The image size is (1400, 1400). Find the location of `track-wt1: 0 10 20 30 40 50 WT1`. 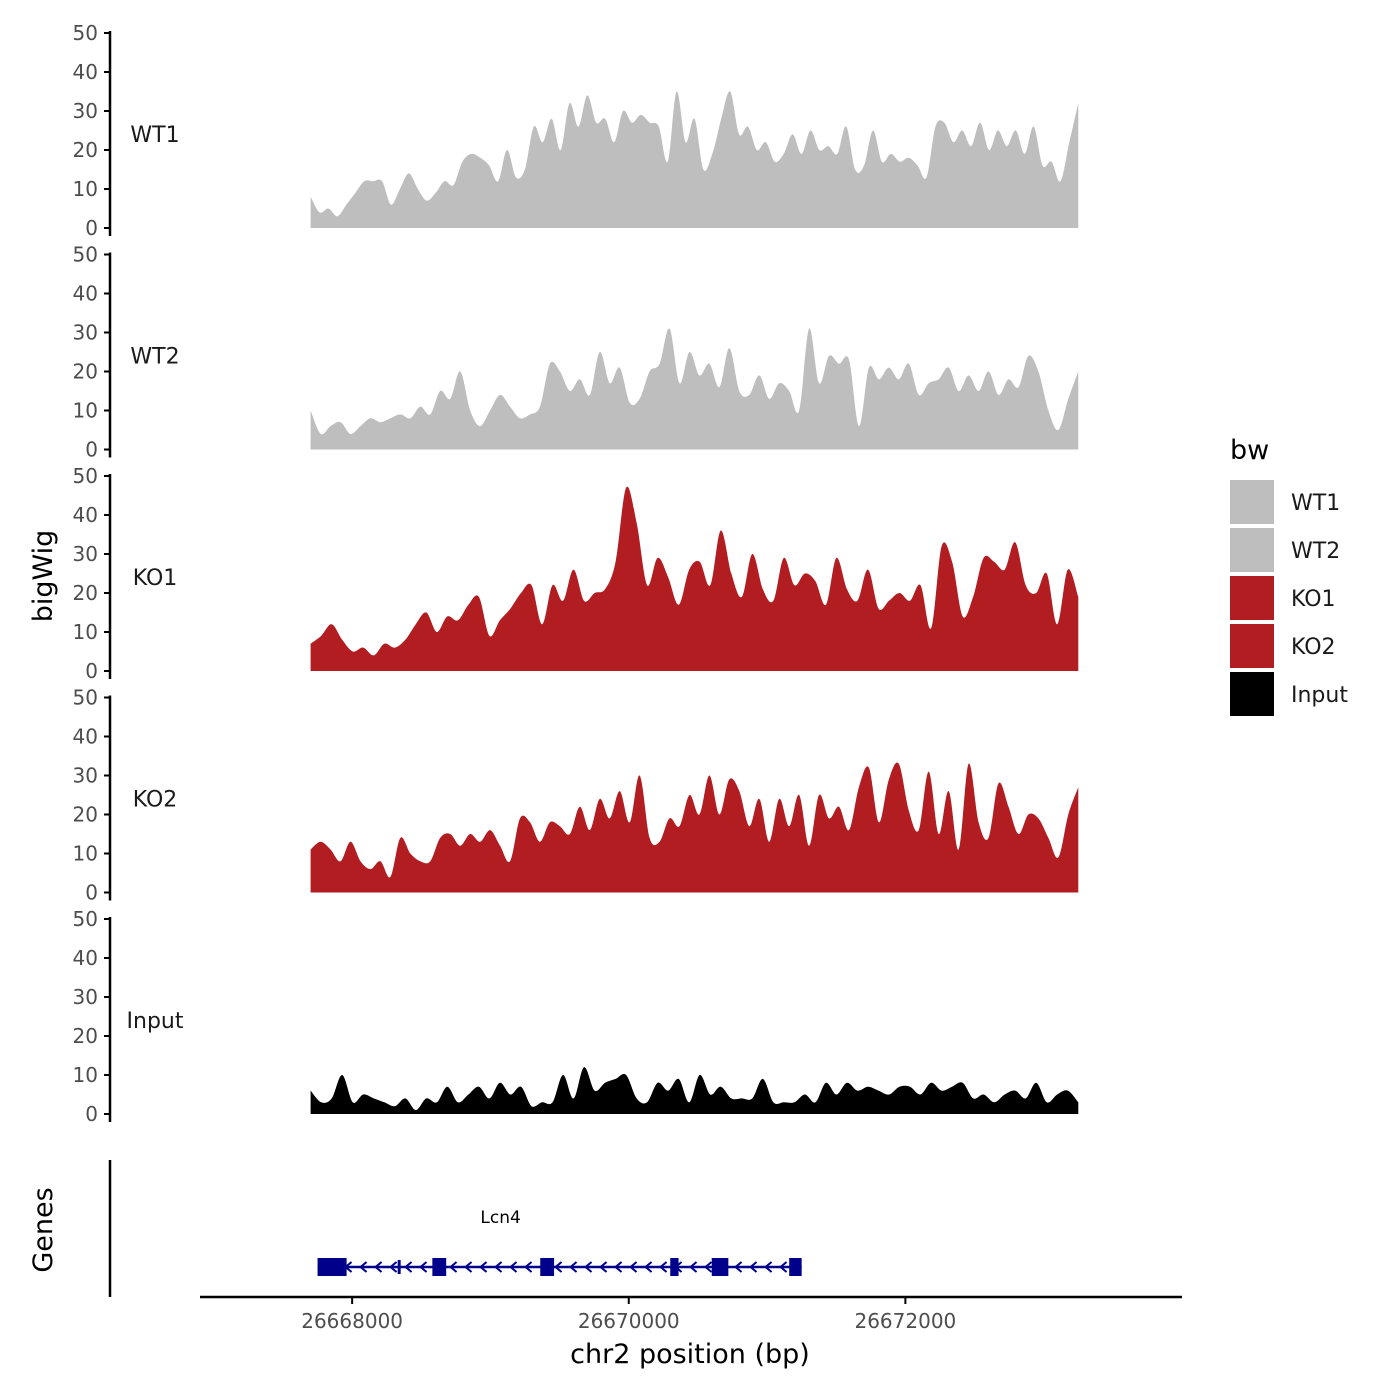

track-wt1: 0 10 20 30 40 50 WT1 is located at coordinates (576, 130).